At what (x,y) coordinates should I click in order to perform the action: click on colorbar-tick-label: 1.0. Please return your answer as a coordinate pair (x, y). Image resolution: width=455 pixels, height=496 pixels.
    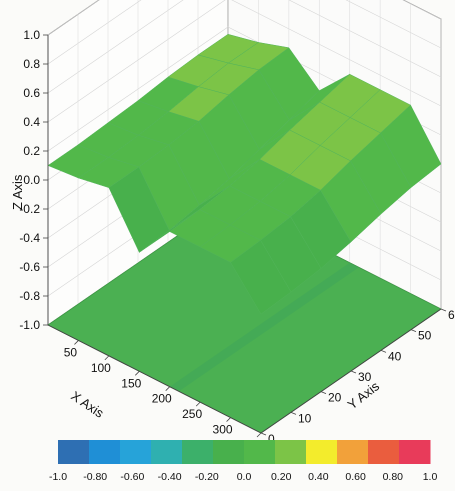
    Looking at the image, I should click on (430, 477).